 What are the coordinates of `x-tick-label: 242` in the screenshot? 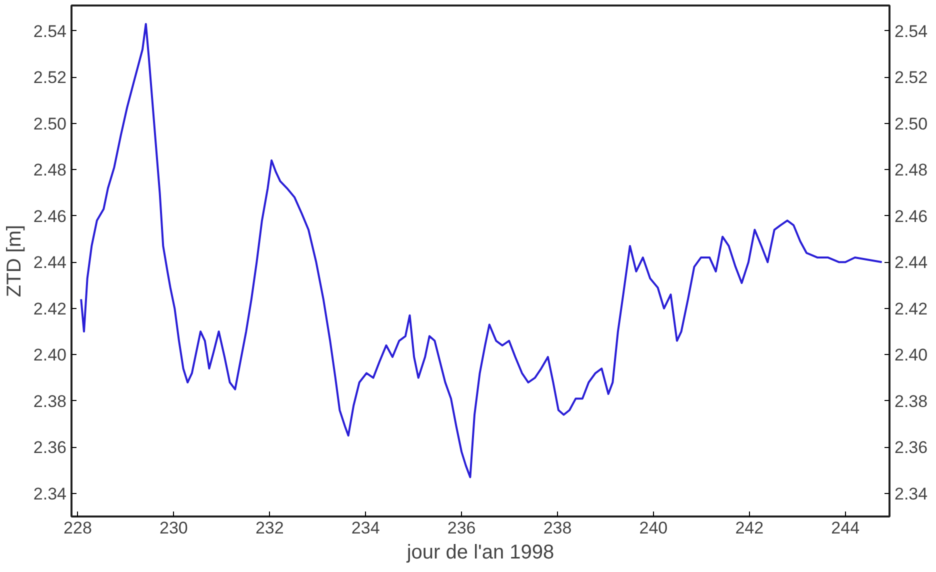 It's located at (749, 528).